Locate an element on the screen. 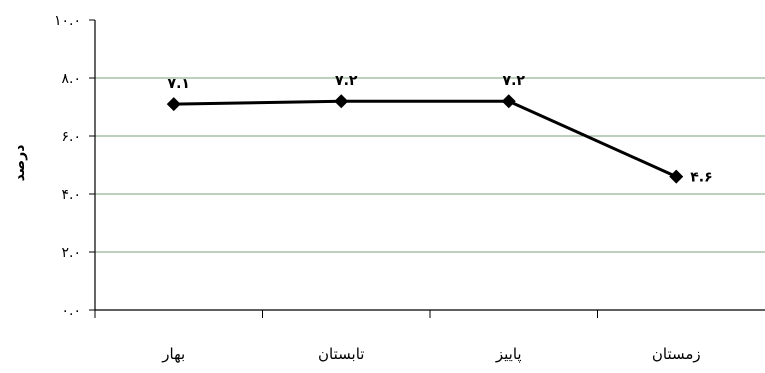 This screenshot has width=765, height=373. series-line-path is located at coordinates (425, 138).